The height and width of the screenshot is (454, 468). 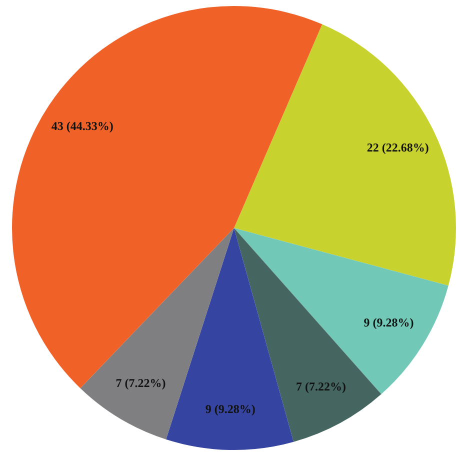 I want to click on pie-slice, so click(x=230, y=339).